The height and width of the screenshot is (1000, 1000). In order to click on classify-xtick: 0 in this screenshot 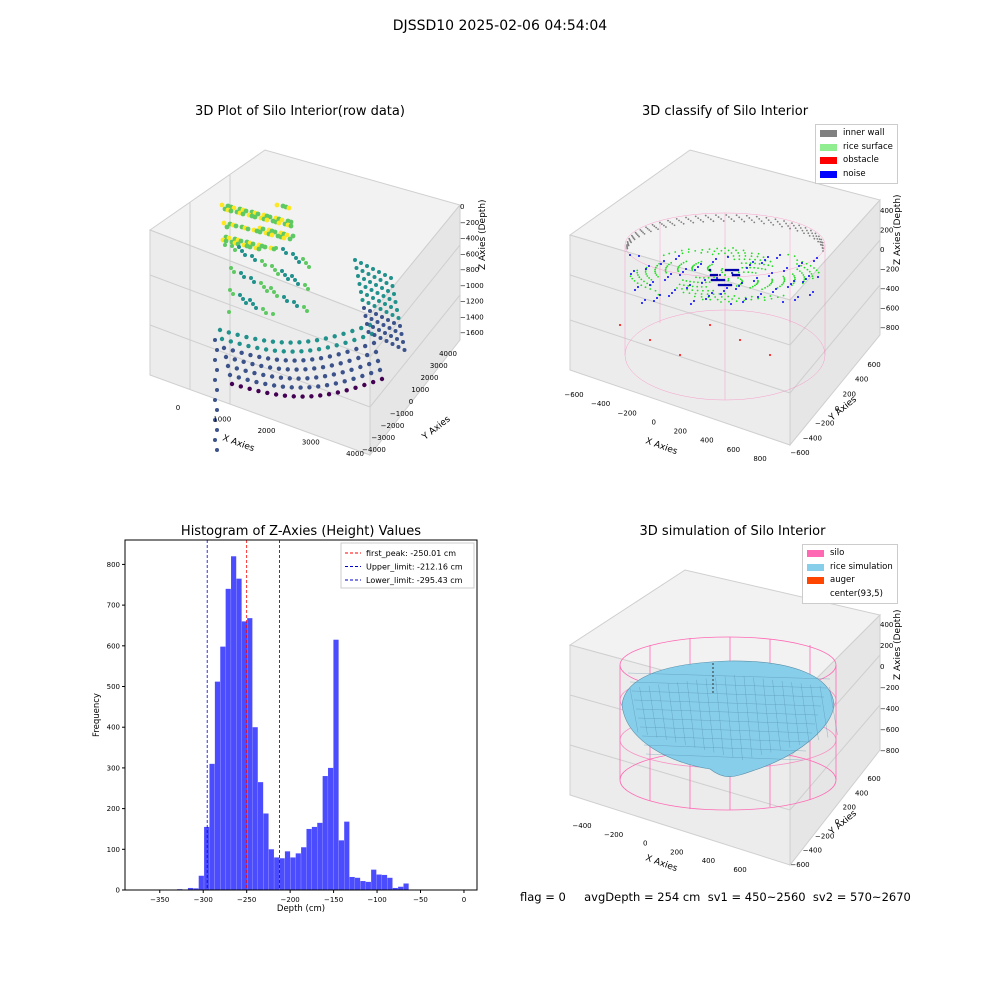, I will do `click(653, 422)`.